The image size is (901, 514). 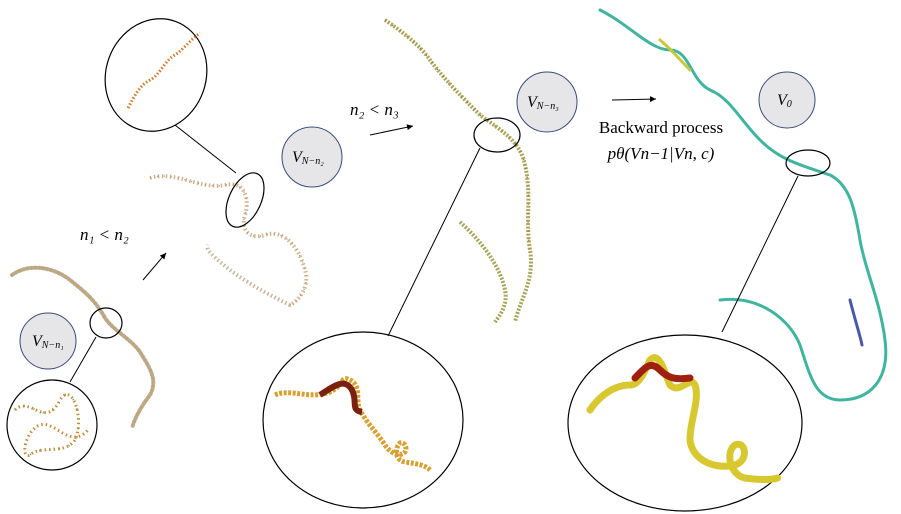 I want to click on backward-formula: pθ(Vn−1|Vn, c), so click(x=661, y=153).